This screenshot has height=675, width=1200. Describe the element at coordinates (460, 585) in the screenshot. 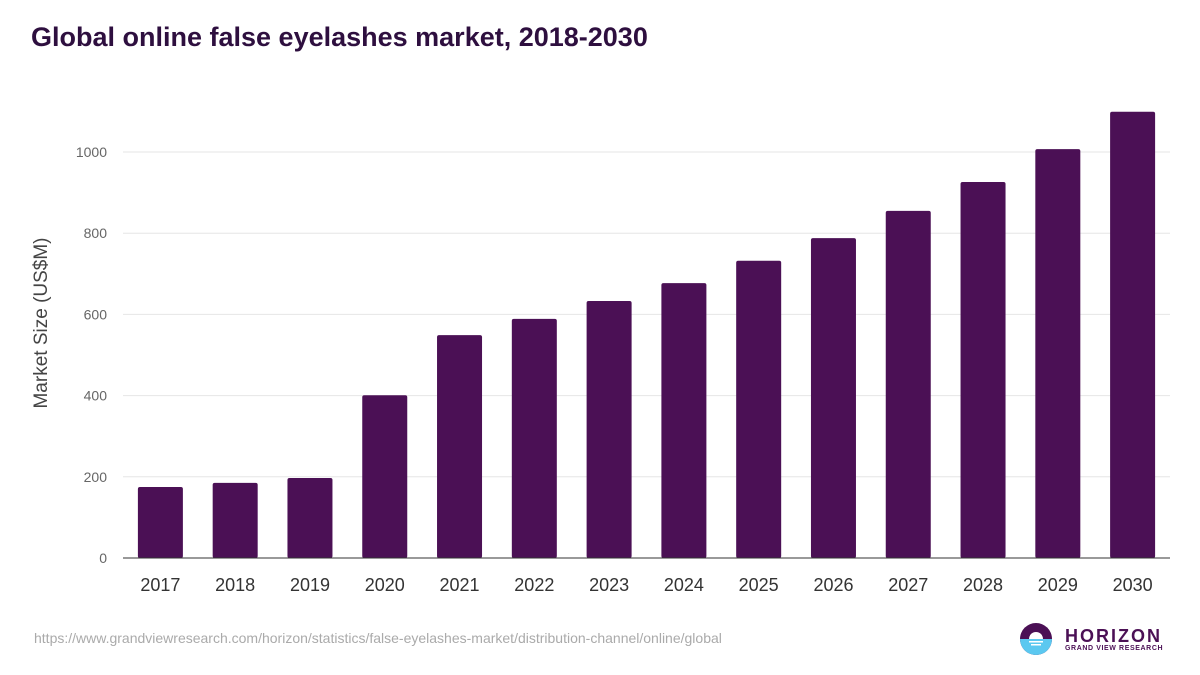

I see `x-tick-label: 2021` at that location.